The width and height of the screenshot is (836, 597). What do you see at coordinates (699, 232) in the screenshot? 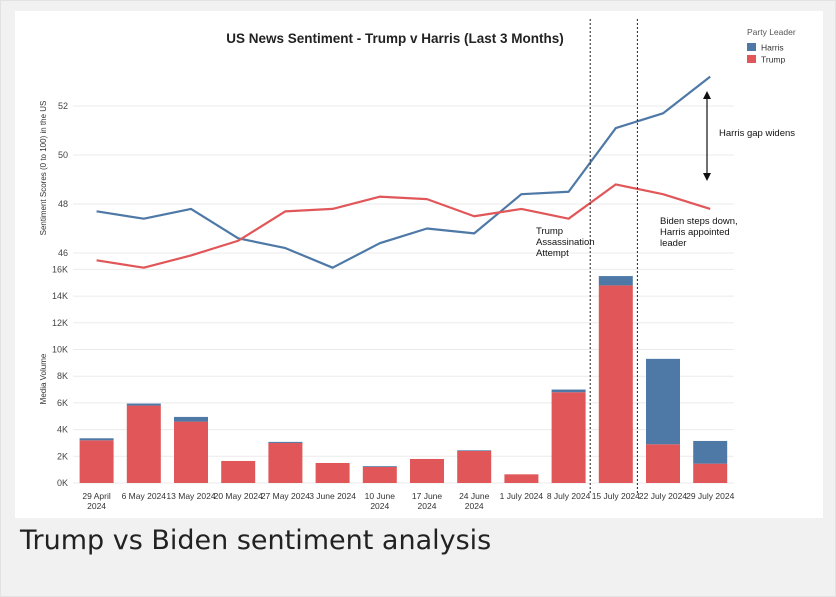
I see `annotation-biden: Biden steps down, Harris appointed leader` at bounding box center [699, 232].